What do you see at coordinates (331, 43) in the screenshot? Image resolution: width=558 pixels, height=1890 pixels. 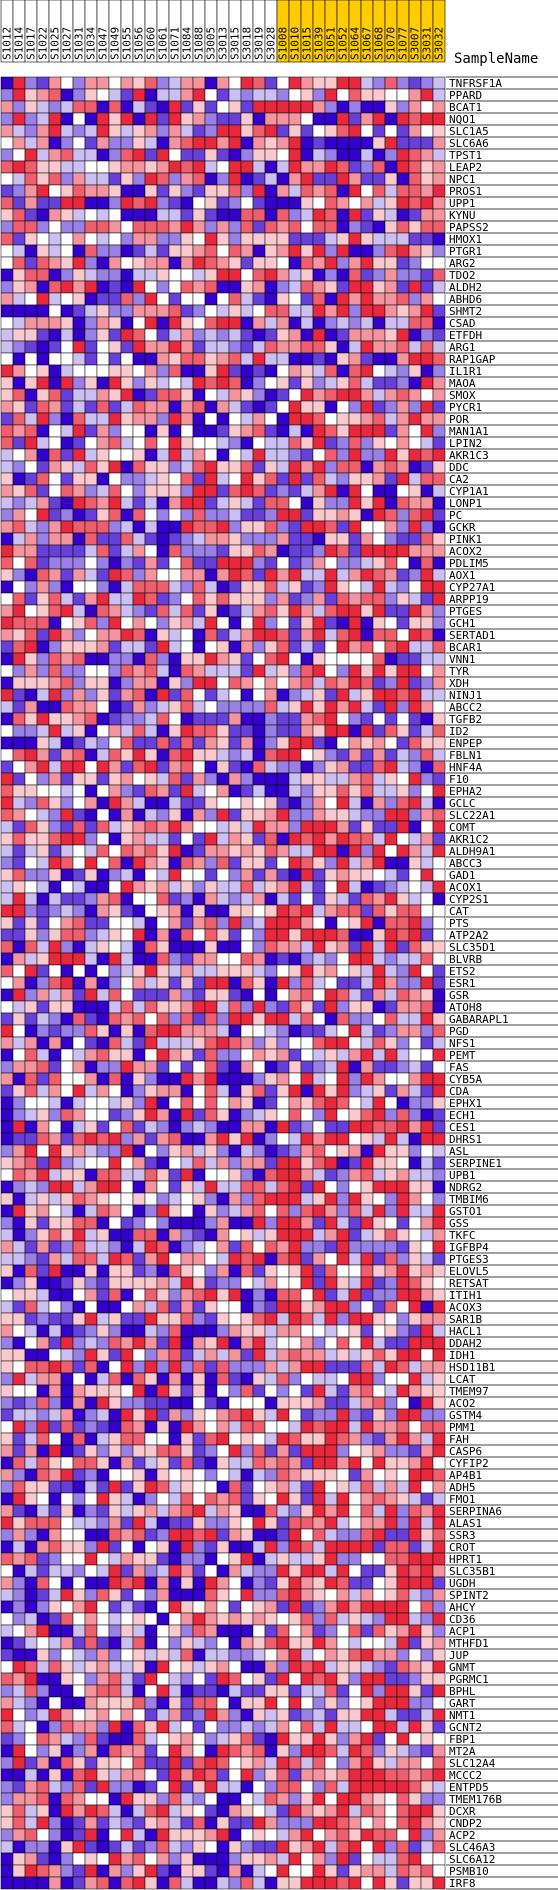 I see `column-label: S1051` at bounding box center [331, 43].